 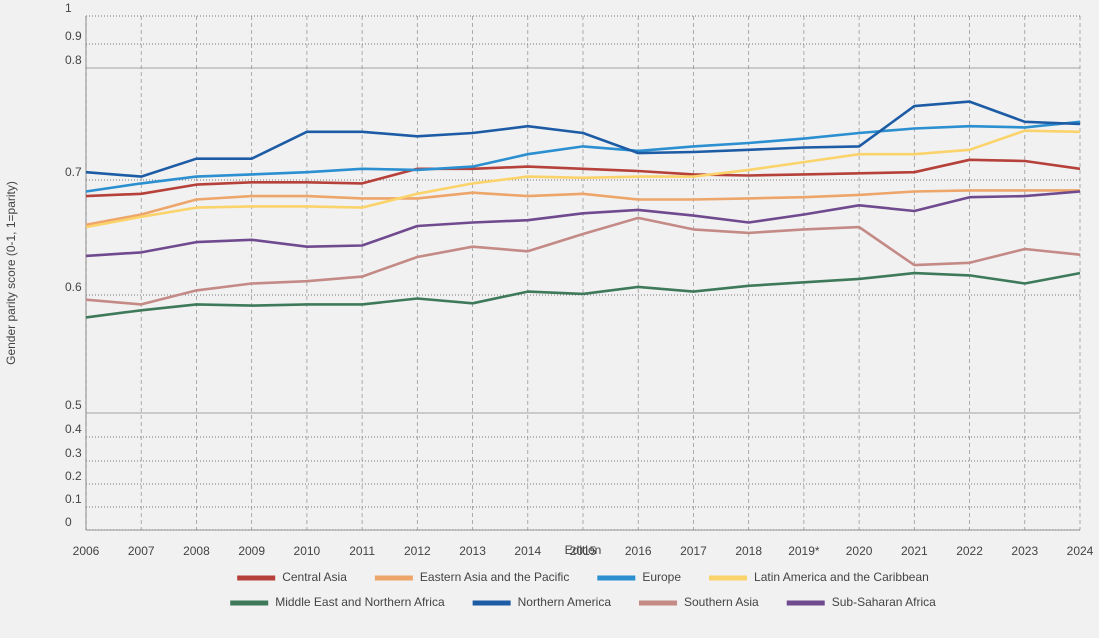 What do you see at coordinates (73, 476) in the screenshot?
I see `y-tick-label: 0.2` at bounding box center [73, 476].